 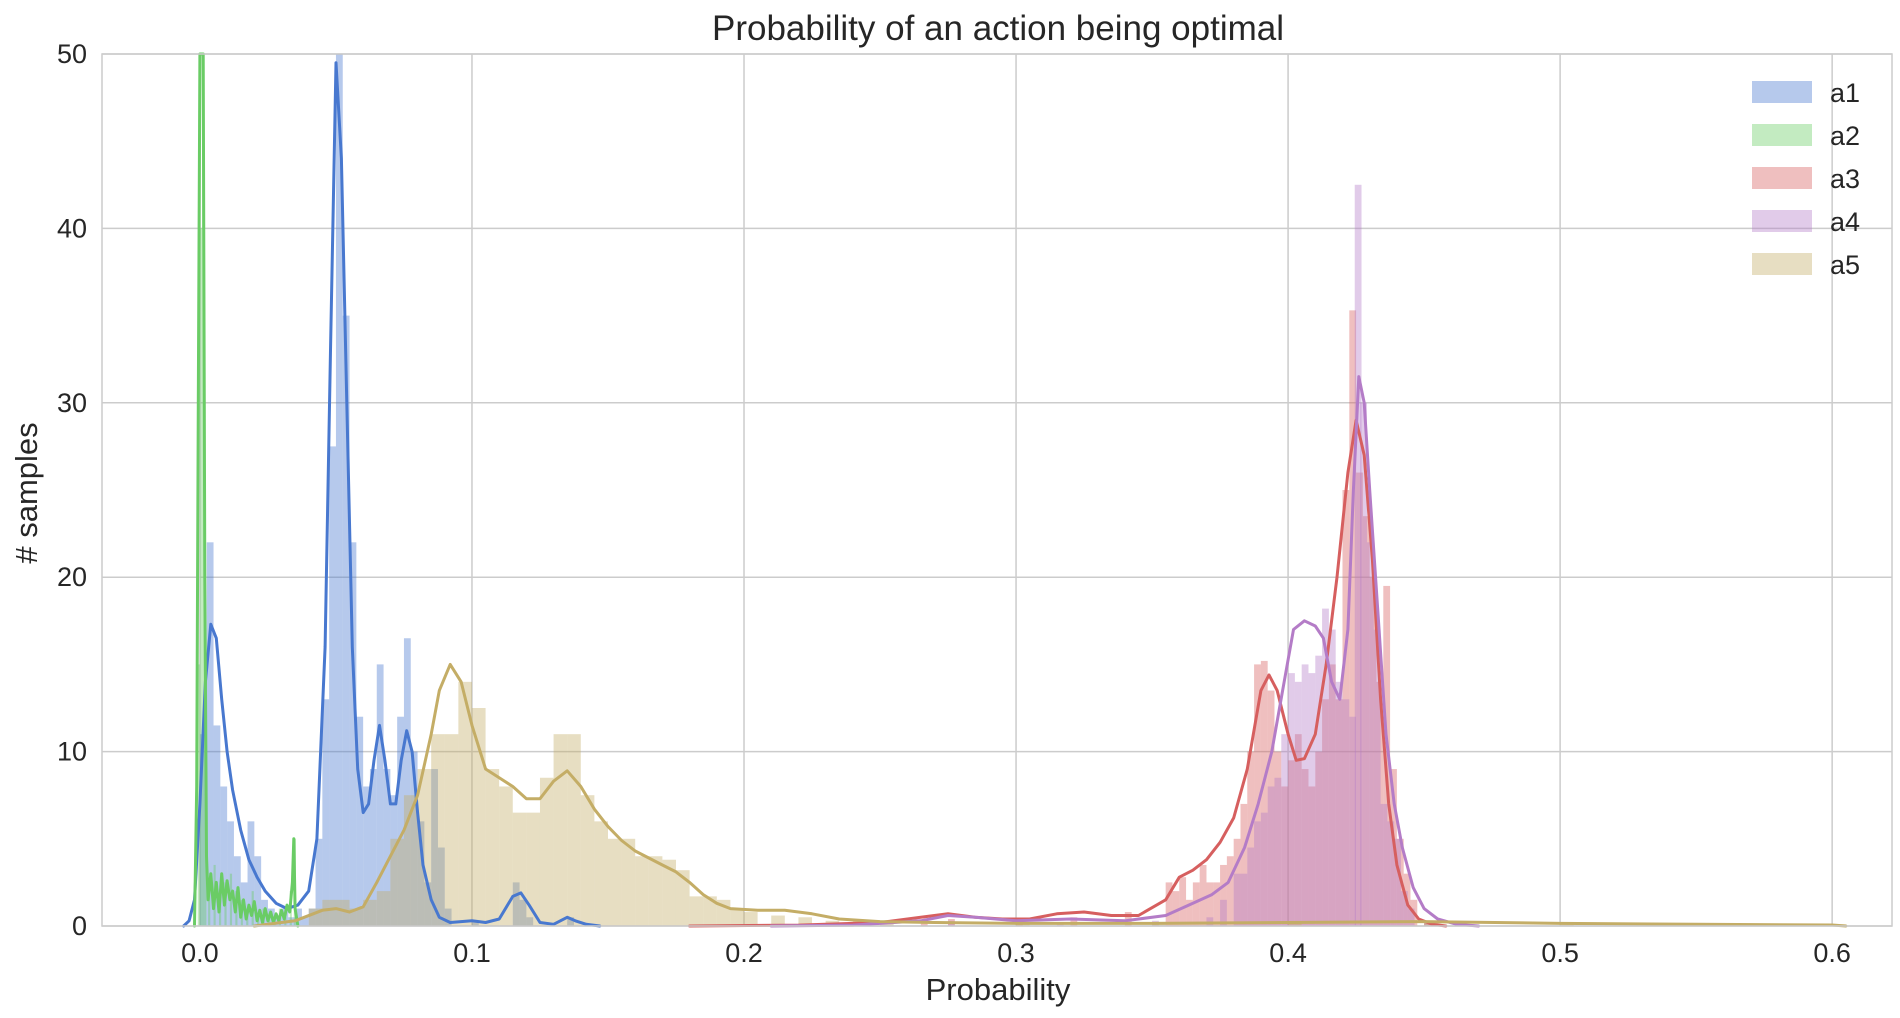 I want to click on legend-swatch-a3, so click(x=1782, y=178).